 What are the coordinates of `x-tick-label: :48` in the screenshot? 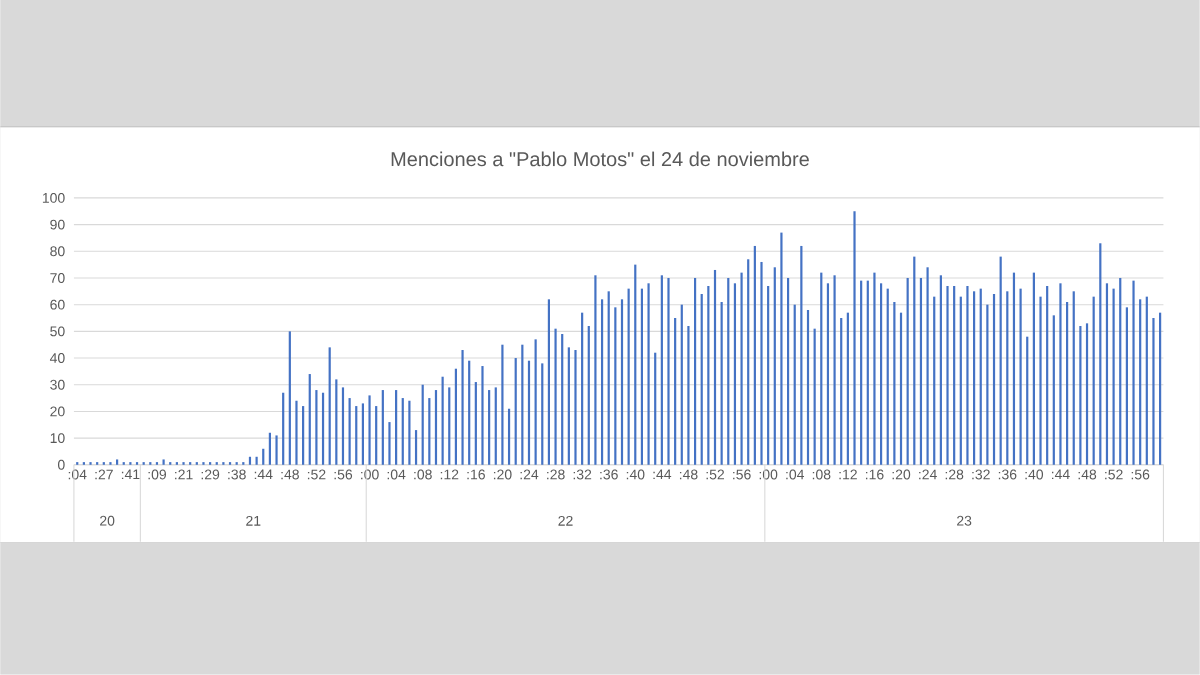 It's located at (290, 474).